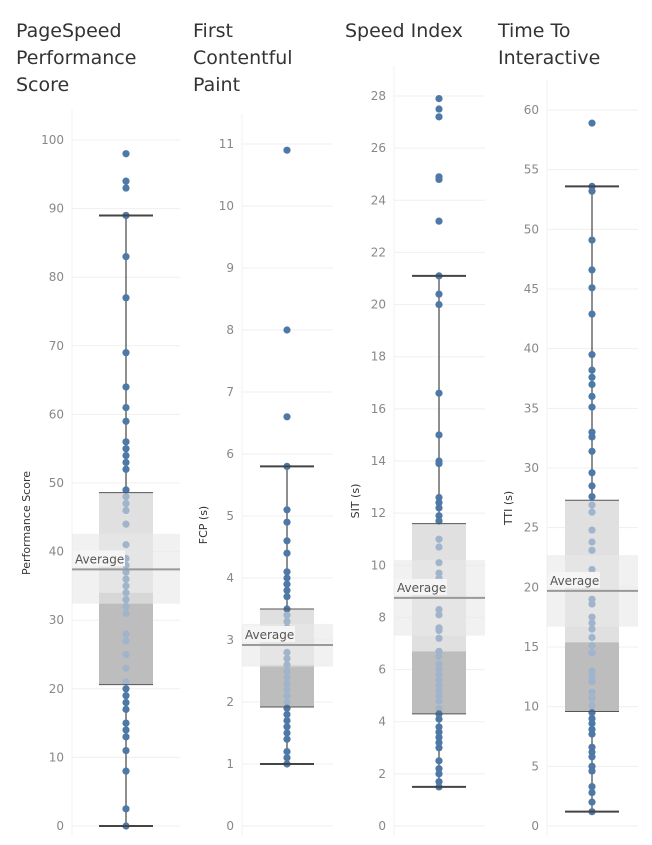  What do you see at coordinates (531, 707) in the screenshot?
I see `y-tick-label: 10` at bounding box center [531, 707].